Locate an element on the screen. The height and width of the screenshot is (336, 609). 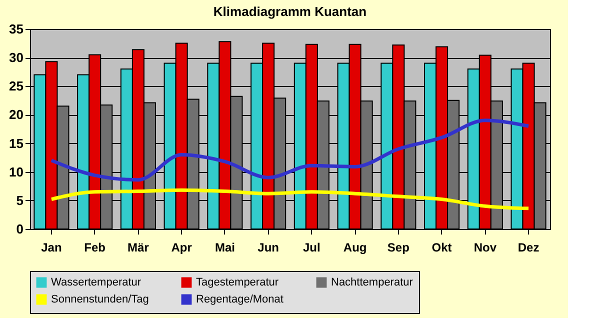
y-tick-label: 20 is located at coordinates (16, 114).